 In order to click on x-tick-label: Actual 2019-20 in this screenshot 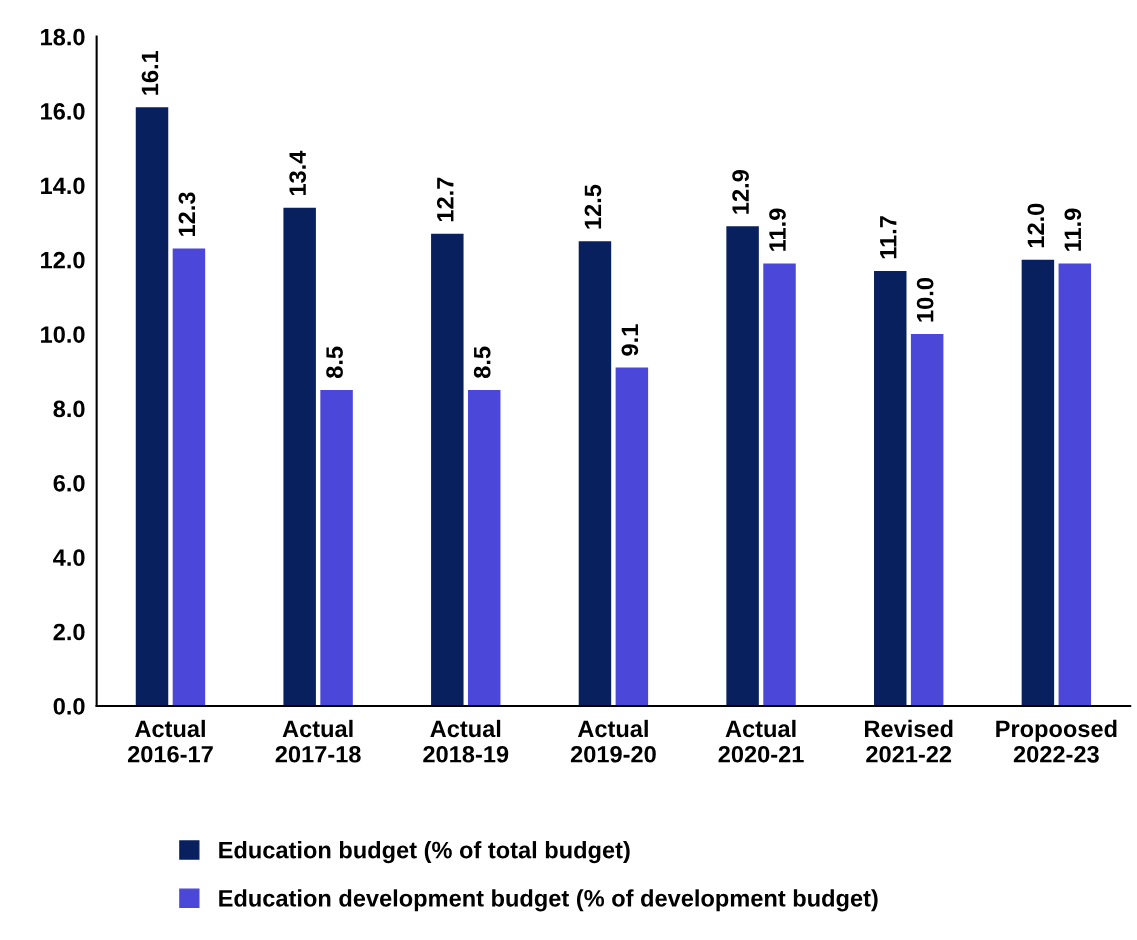, I will do `click(613, 741)`.